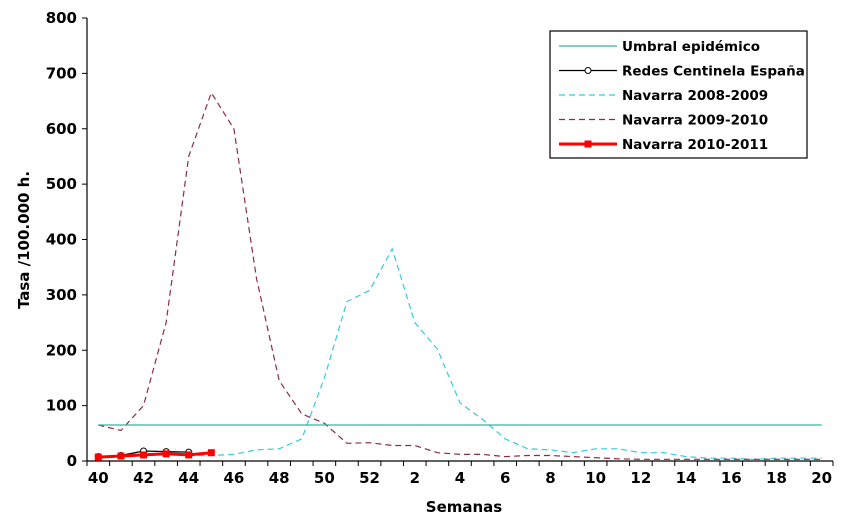  Describe the element at coordinates (691, 47) in the screenshot. I see `legend-label: Umbral epidémico` at that location.